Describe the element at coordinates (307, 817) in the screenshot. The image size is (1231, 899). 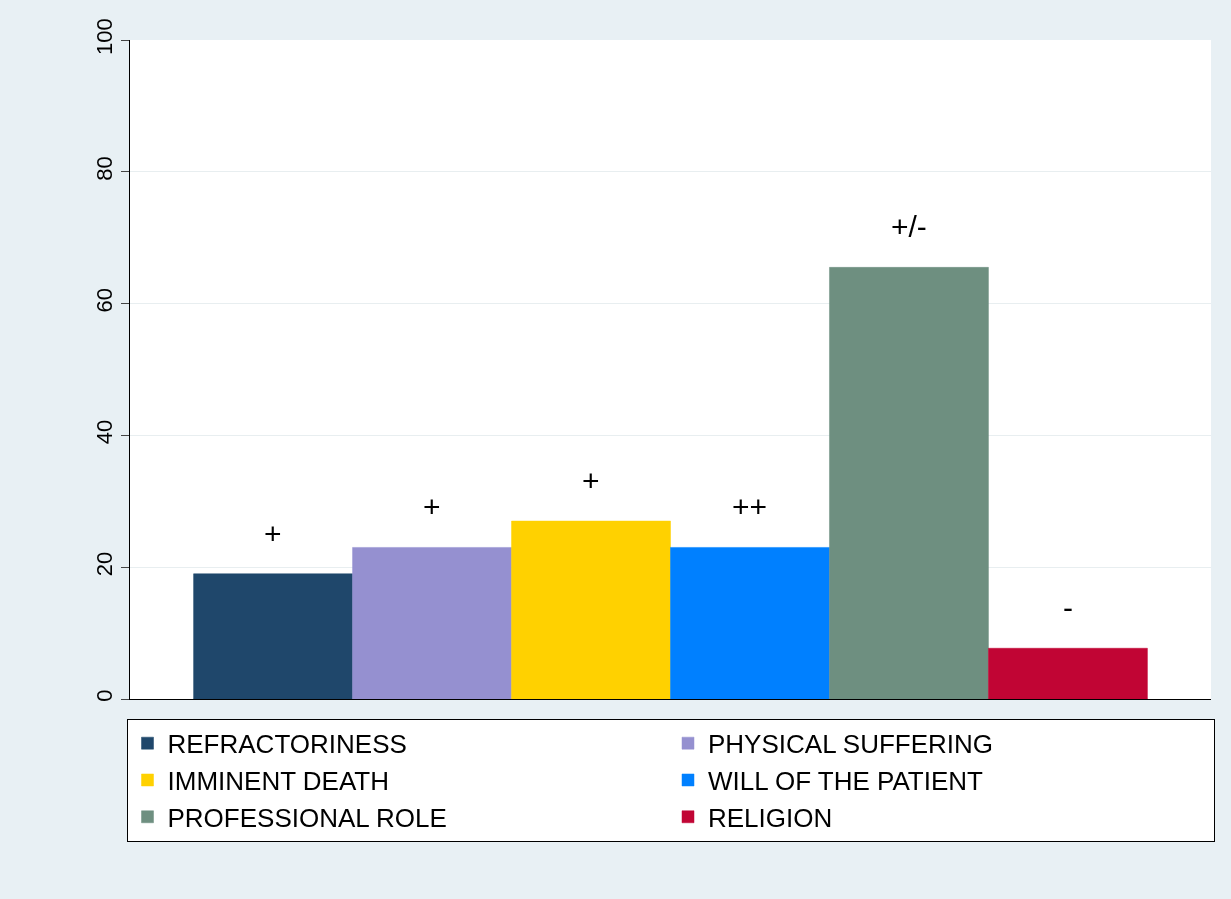
I see `legend-label: PROFESSIONAL ROLE` at that location.